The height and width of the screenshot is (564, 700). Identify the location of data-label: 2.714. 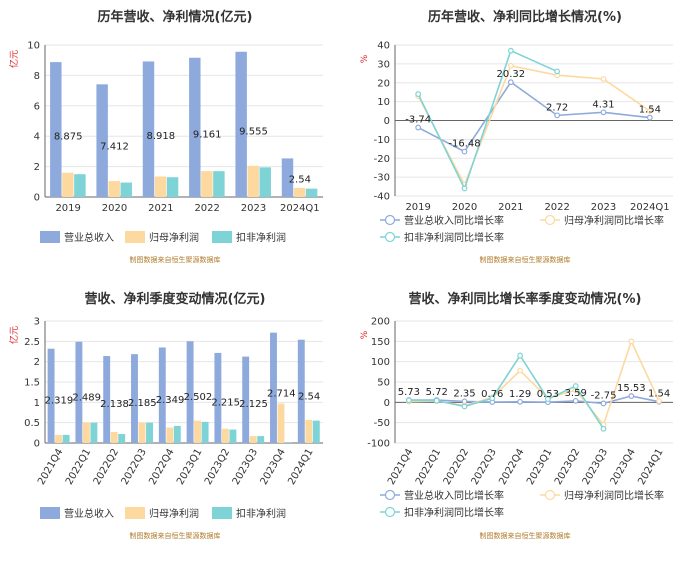
(281, 393).